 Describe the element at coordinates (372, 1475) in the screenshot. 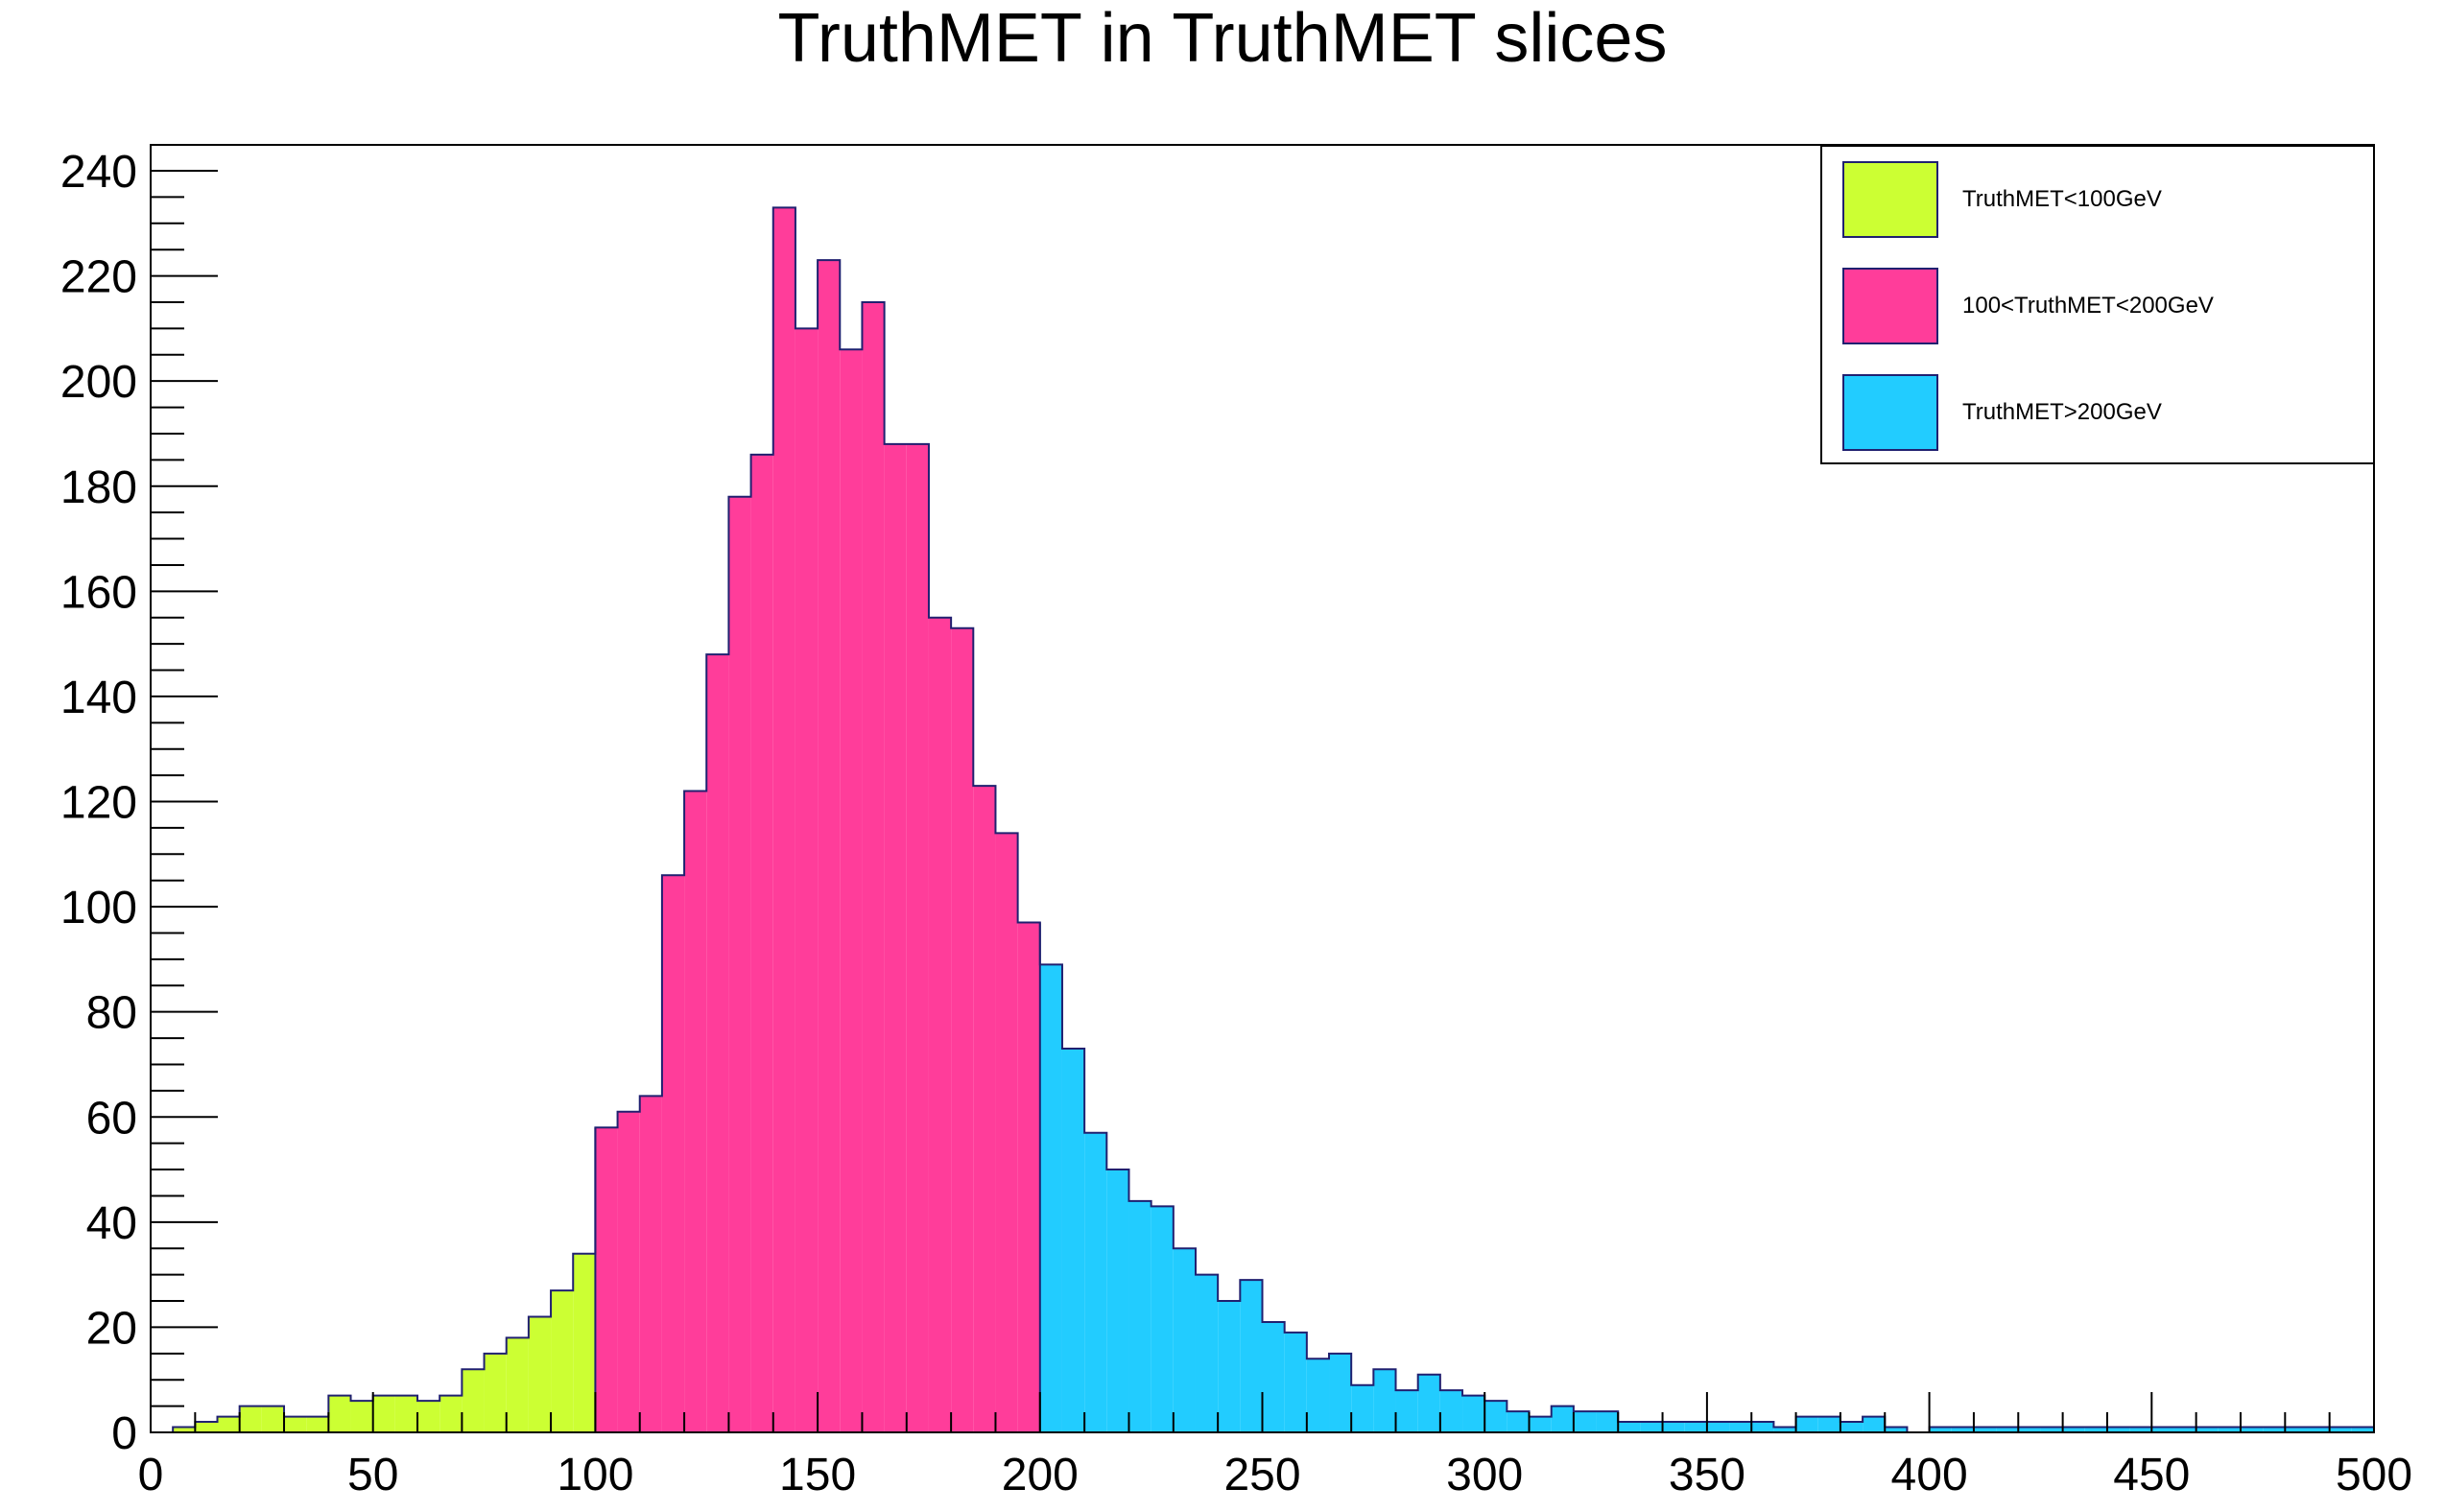

I see `x-tick-label: 50` at that location.